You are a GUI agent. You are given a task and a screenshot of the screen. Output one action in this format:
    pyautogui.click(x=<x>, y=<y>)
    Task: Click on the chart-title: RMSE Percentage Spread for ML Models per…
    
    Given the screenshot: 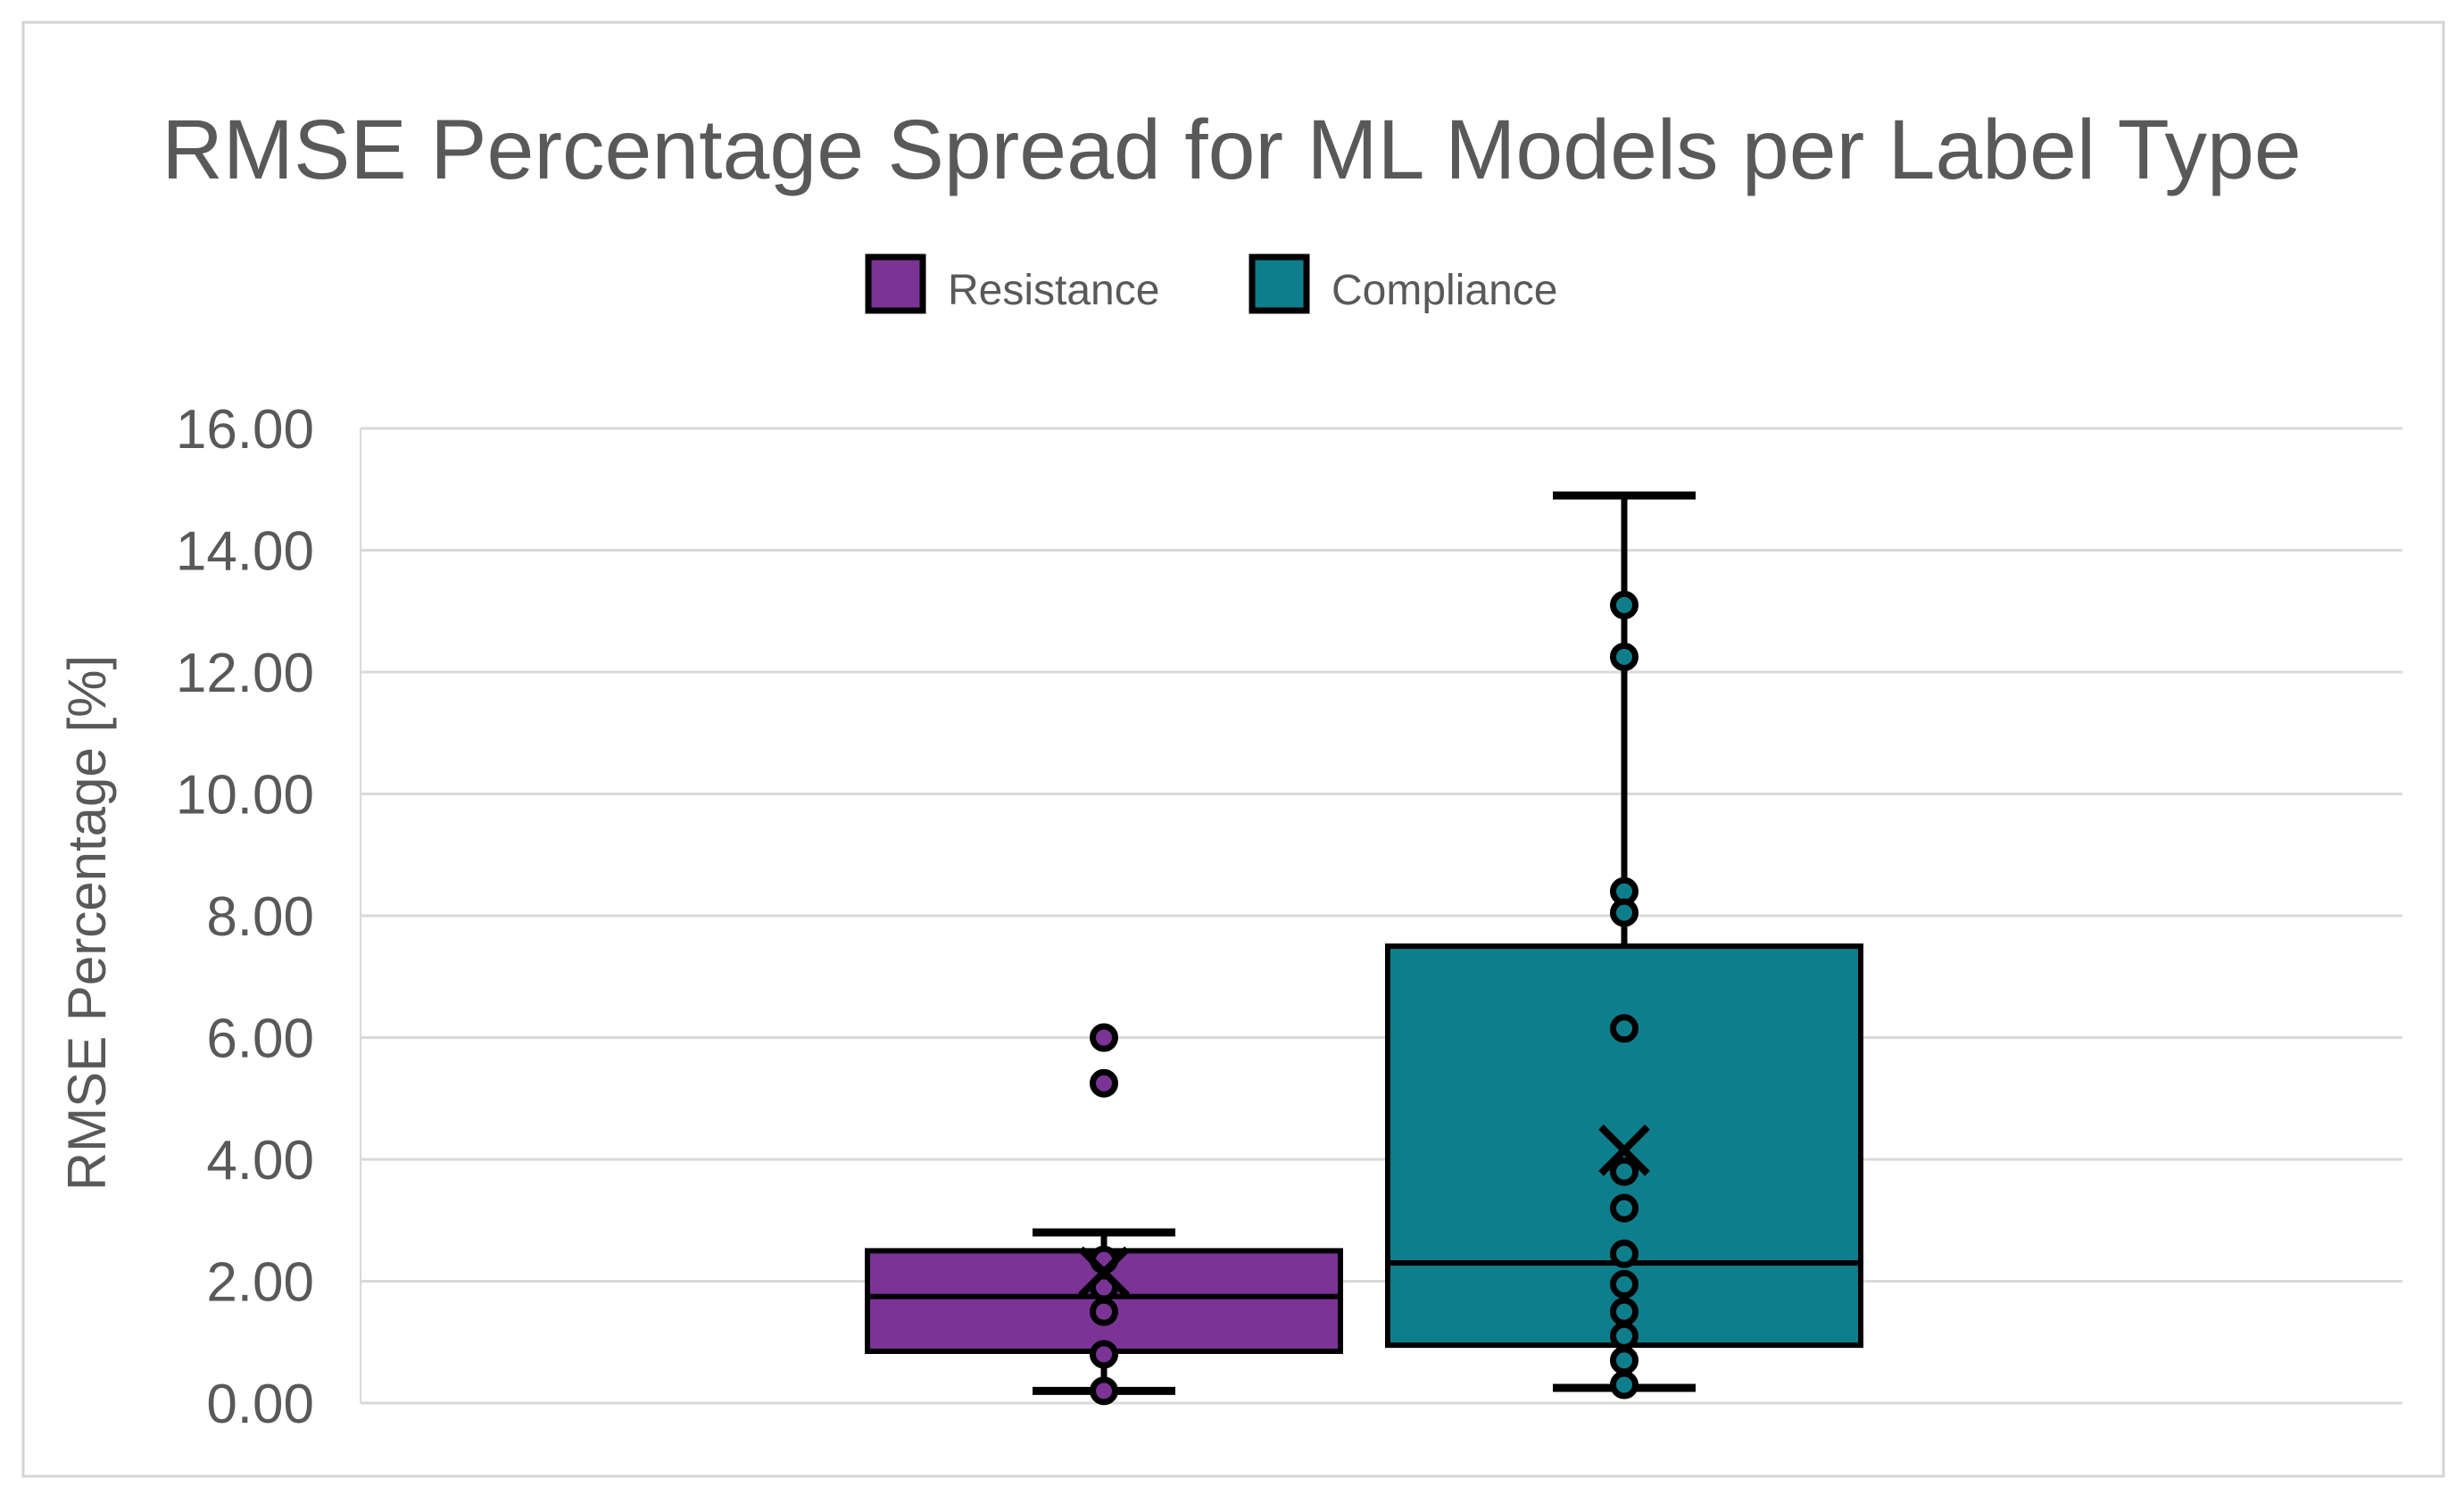 What is the action you would take?
    pyautogui.click(x=1231, y=150)
    